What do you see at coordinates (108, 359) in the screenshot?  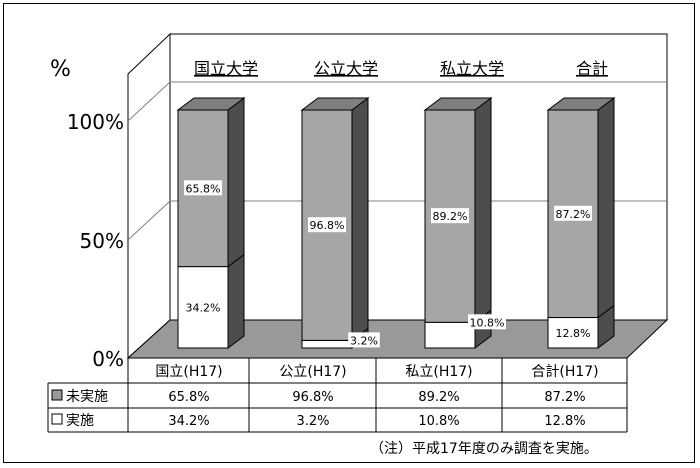 I see `y-tick-0: 0%` at bounding box center [108, 359].